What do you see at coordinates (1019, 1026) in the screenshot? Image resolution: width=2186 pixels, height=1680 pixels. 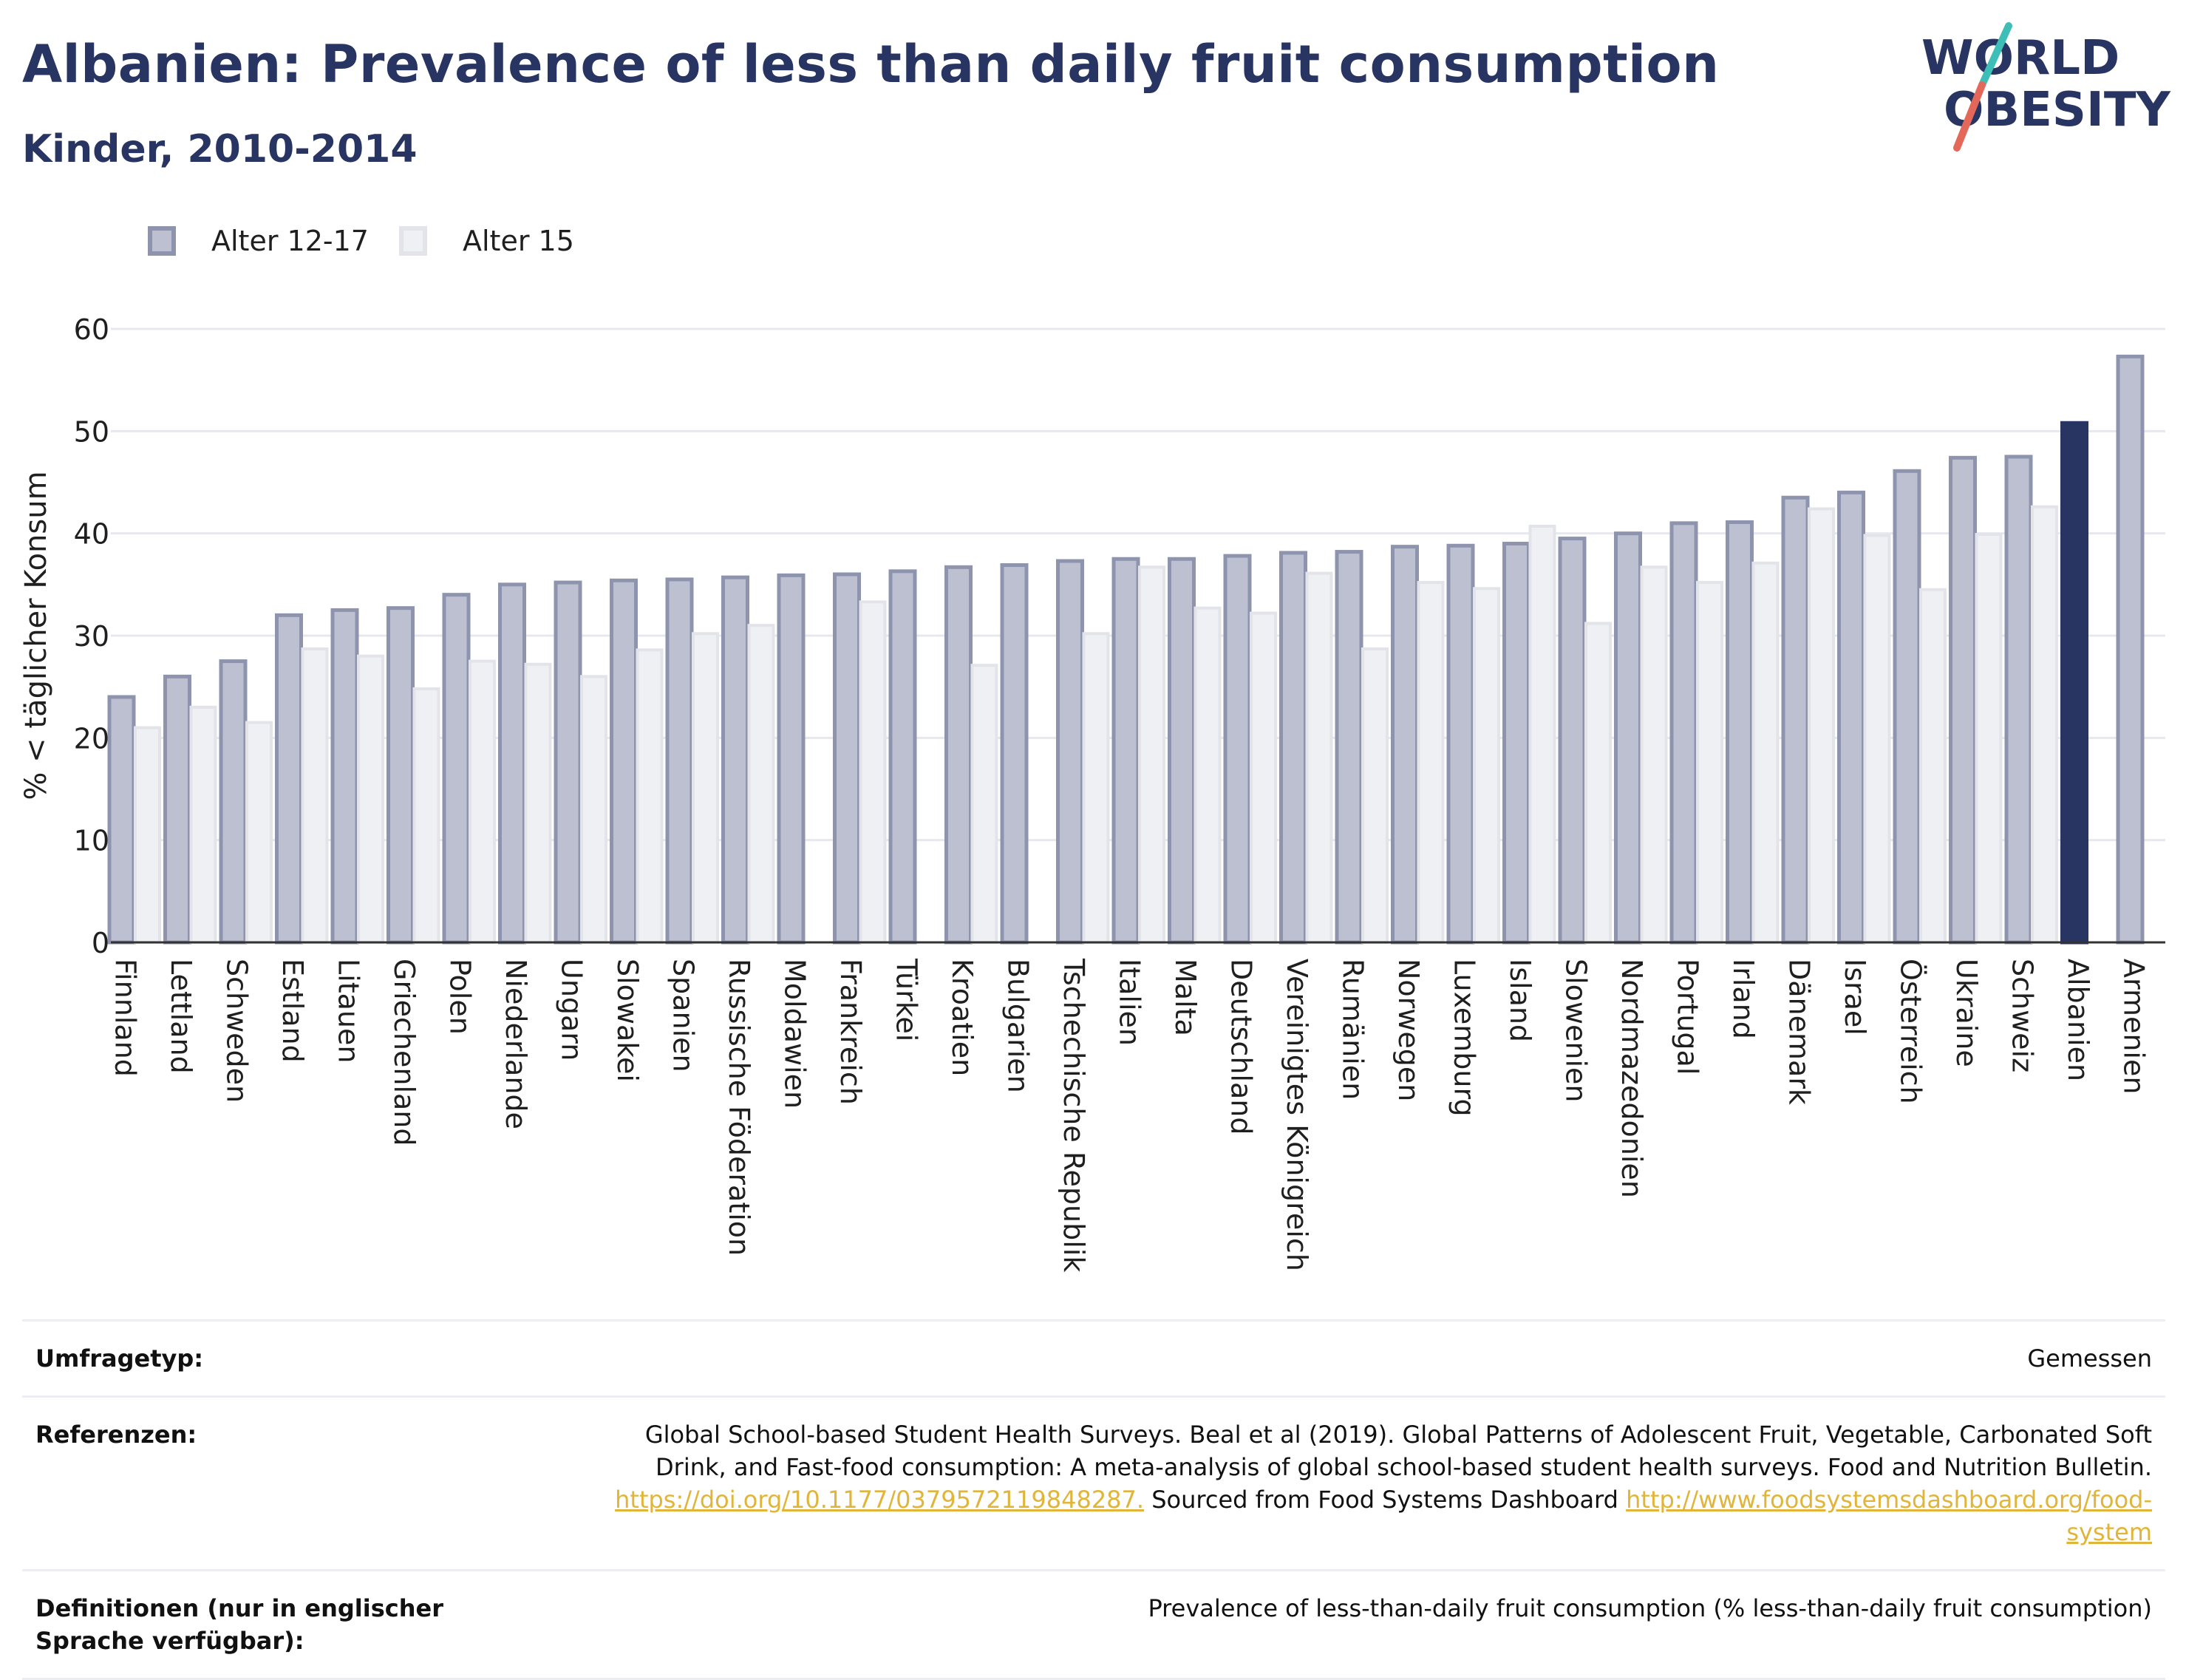 I see `x-tick-label: Bulgarien` at bounding box center [1019, 1026].